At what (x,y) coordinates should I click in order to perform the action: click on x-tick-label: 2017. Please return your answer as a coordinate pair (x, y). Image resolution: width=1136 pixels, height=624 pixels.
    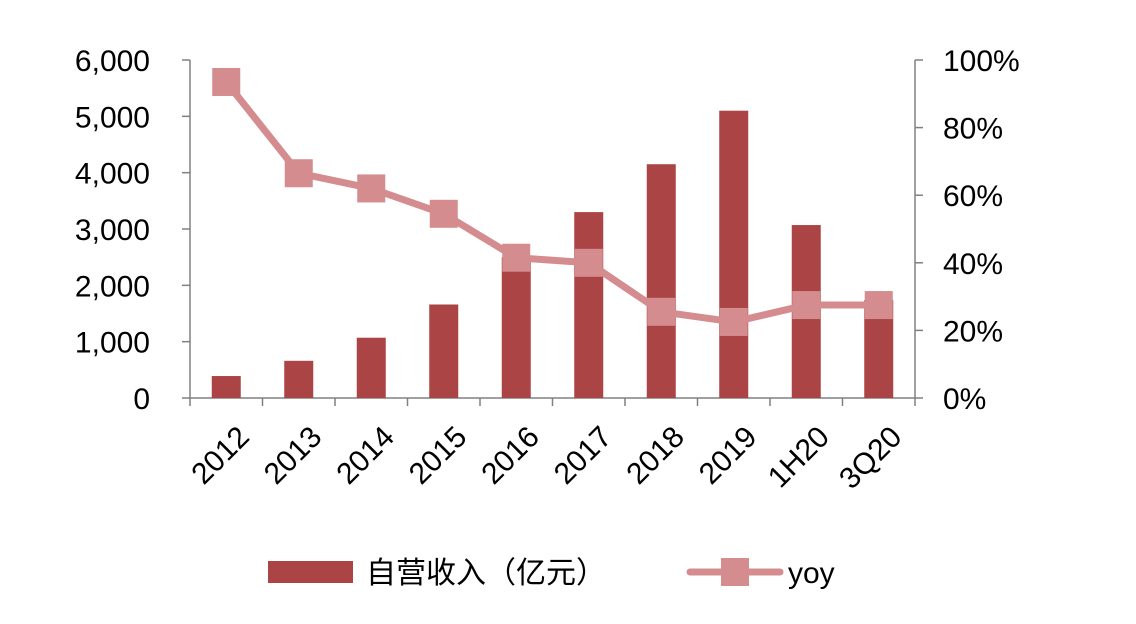
    Looking at the image, I should click on (583, 455).